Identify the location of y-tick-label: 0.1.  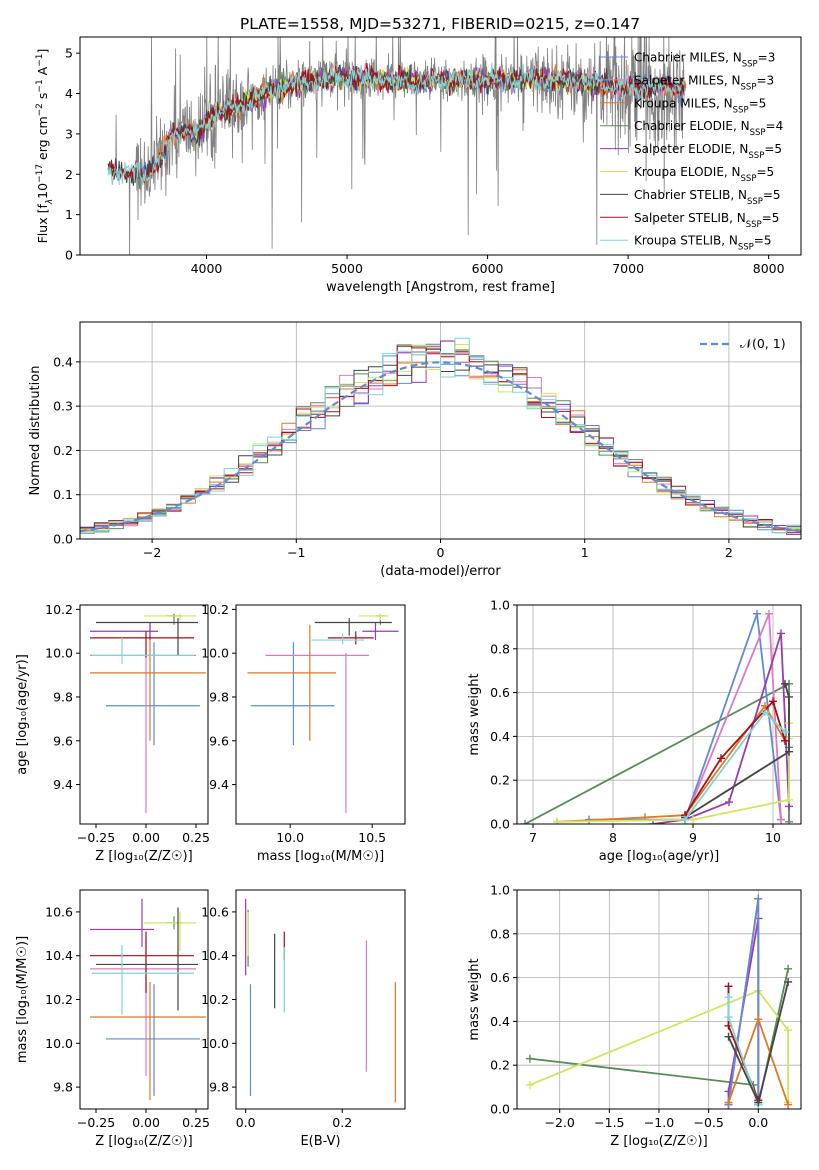
(63, 494).